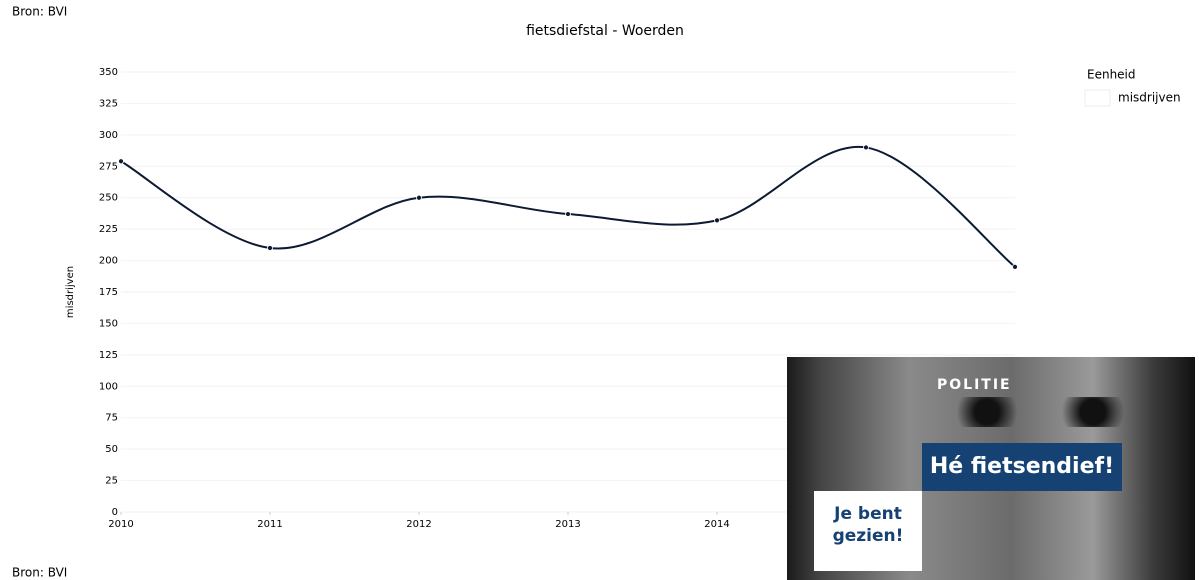  I want to click on y-tick-label: 250, so click(108, 198).